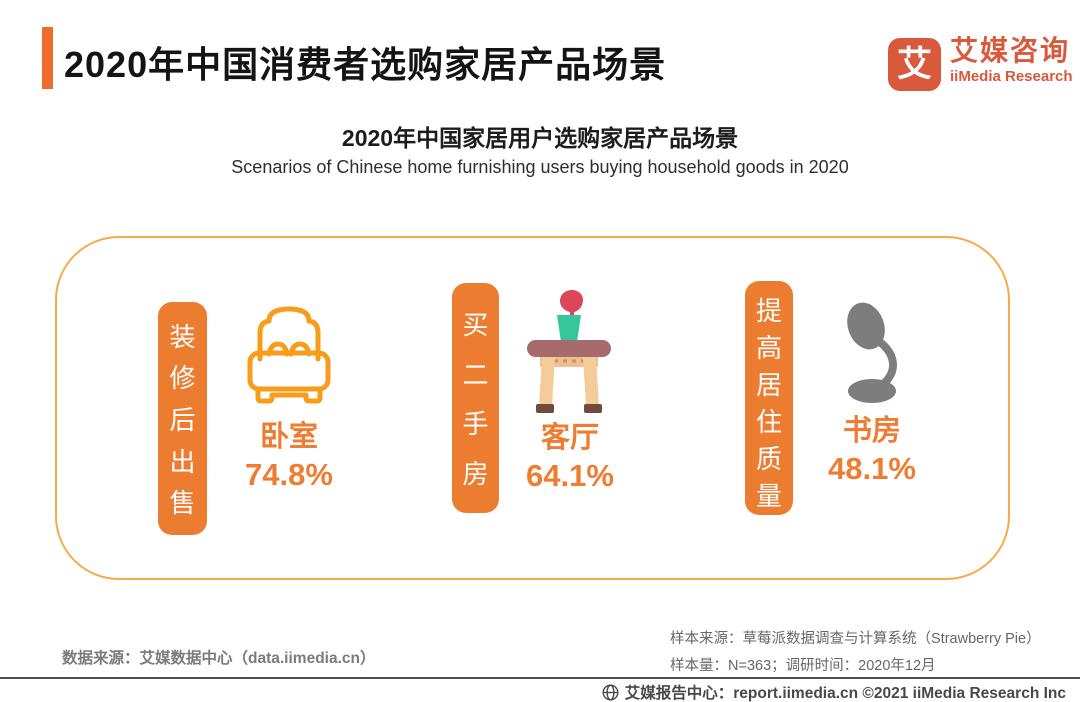 This screenshot has height=702, width=1080. Describe the element at coordinates (540, 678) in the screenshot. I see `footer-divider` at that location.